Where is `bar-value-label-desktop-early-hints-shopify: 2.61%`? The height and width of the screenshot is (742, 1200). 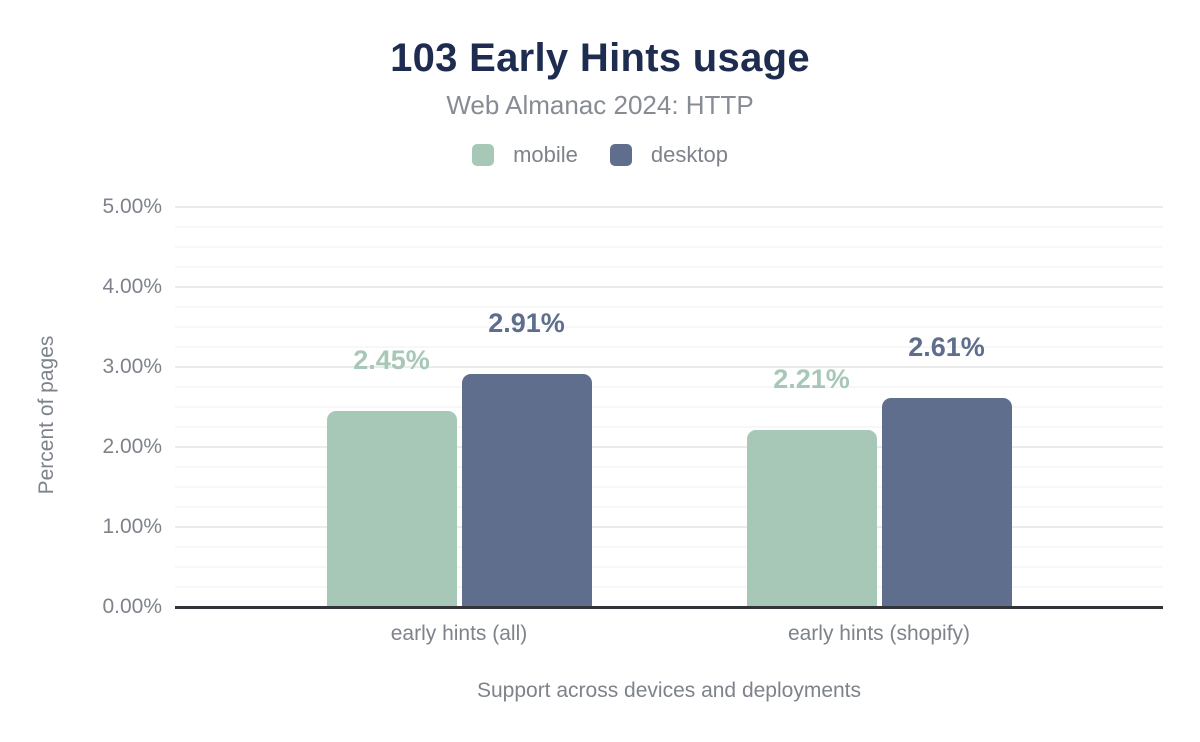 bar-value-label-desktop-early-hints-shopify: 2.61% is located at coordinates (946, 347).